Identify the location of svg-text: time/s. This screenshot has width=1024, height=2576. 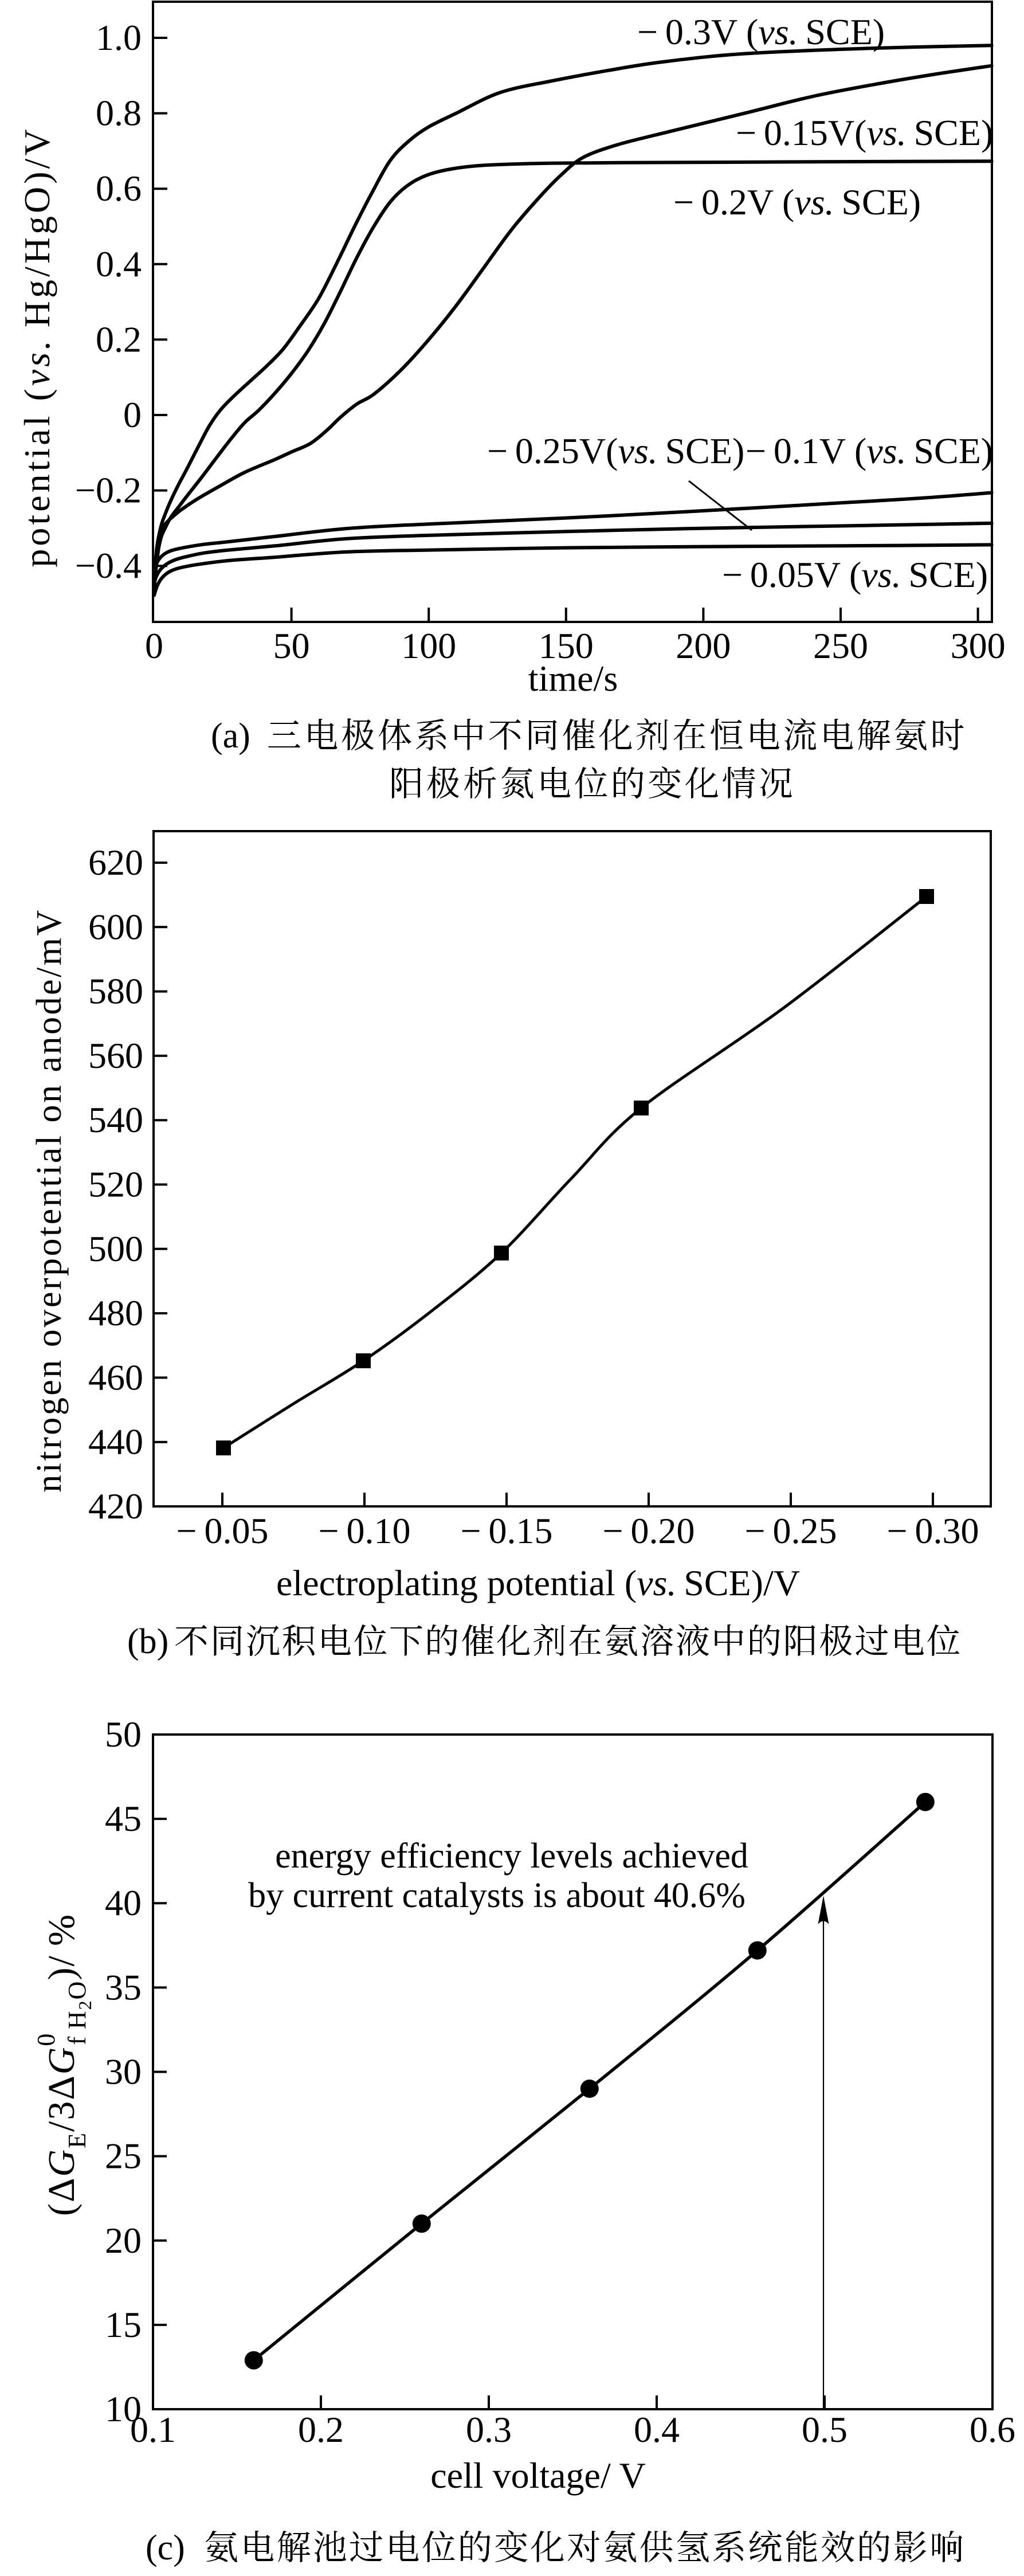
(573, 678).